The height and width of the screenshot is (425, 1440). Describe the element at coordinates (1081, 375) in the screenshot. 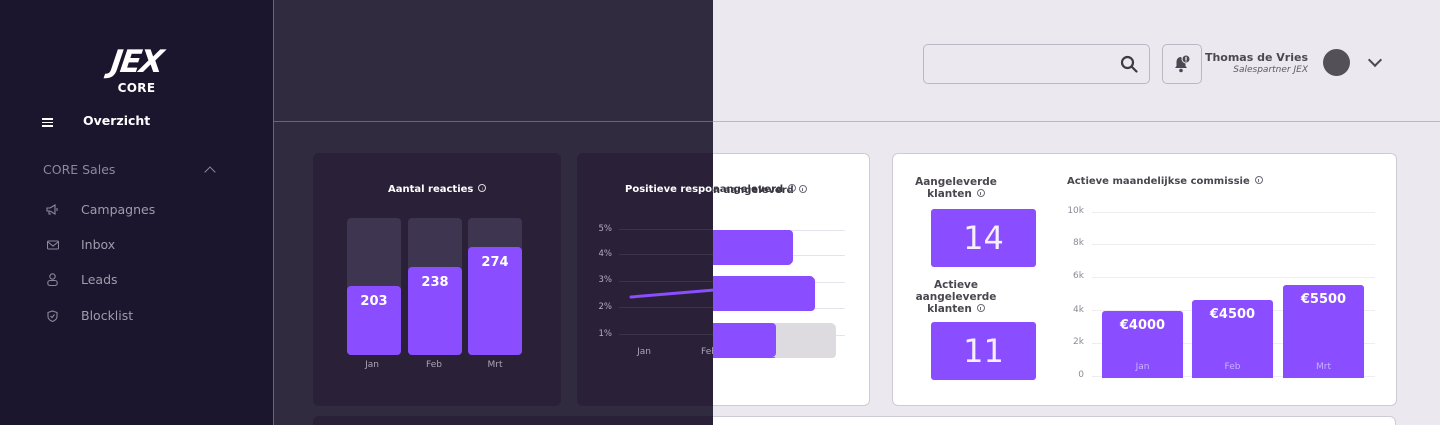

I see `y-tick: 0` at that location.